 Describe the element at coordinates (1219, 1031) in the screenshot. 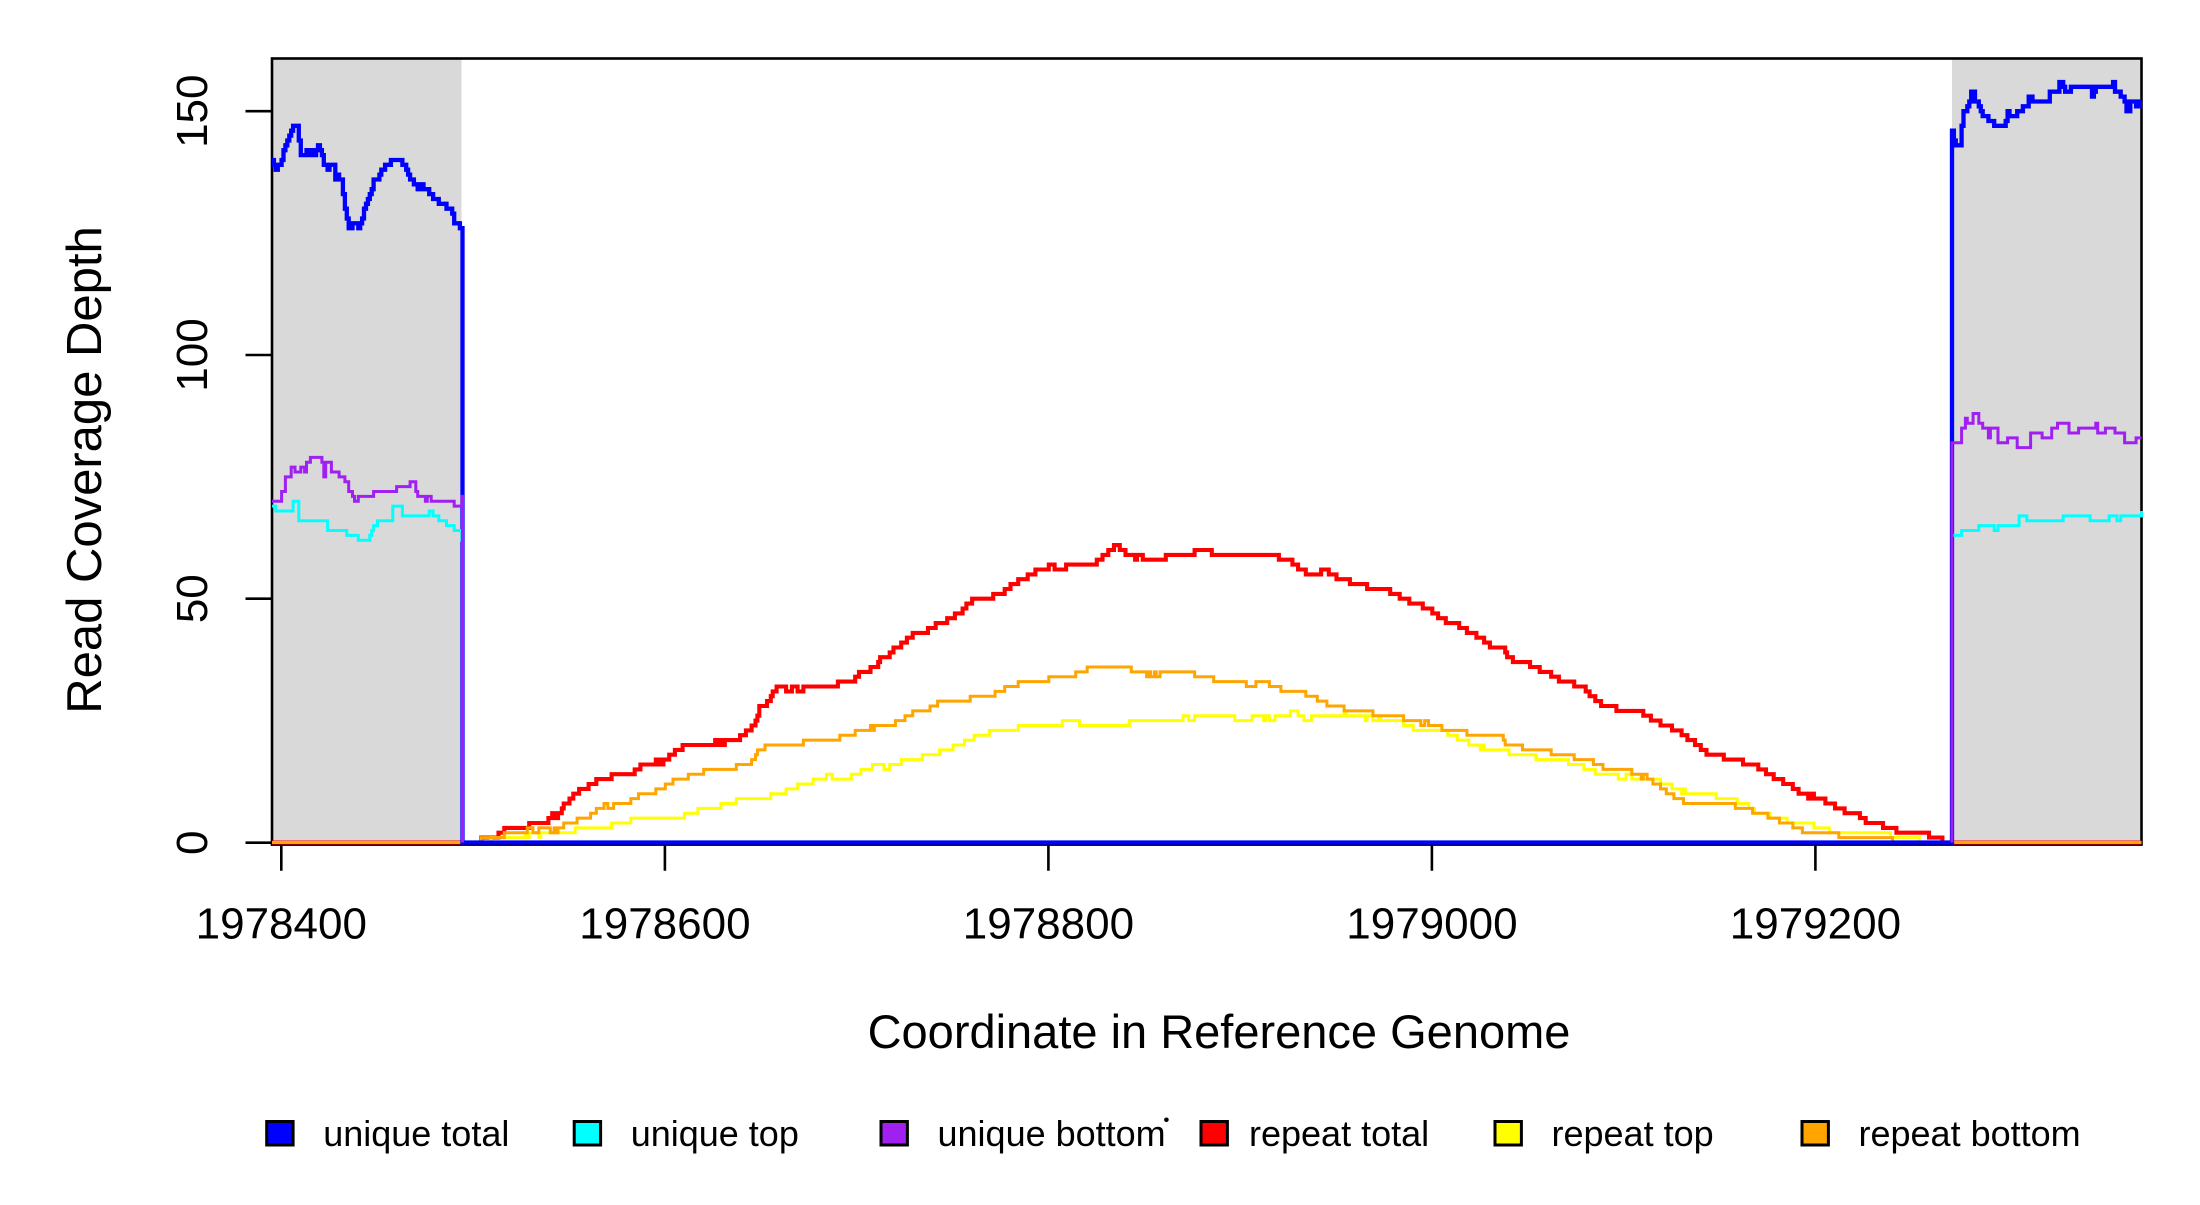

I see `svg-text: Coordinate in Reference Genome` at that location.